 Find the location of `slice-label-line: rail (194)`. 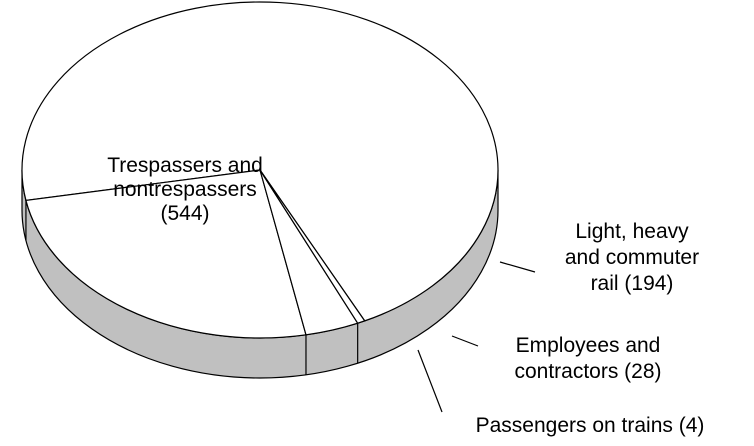

slice-label-line: rail (194) is located at coordinates (632, 283).